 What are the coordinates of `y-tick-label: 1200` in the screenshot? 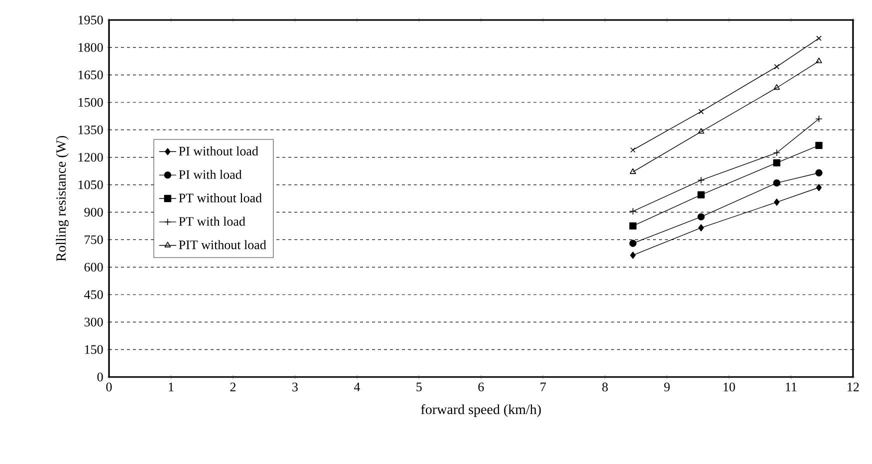 It's located at (90, 157).